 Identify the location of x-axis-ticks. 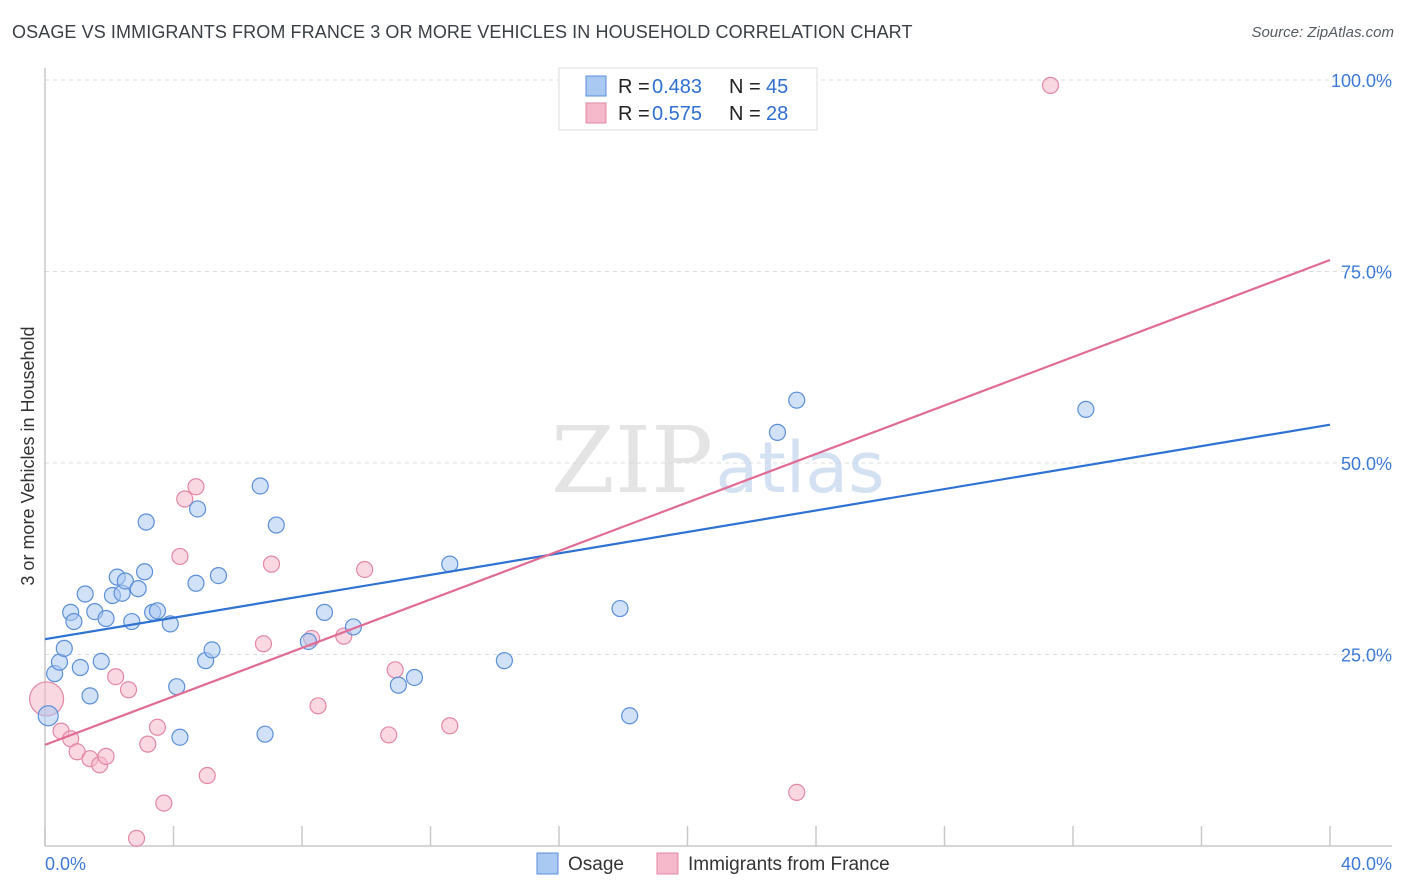
(687, 836).